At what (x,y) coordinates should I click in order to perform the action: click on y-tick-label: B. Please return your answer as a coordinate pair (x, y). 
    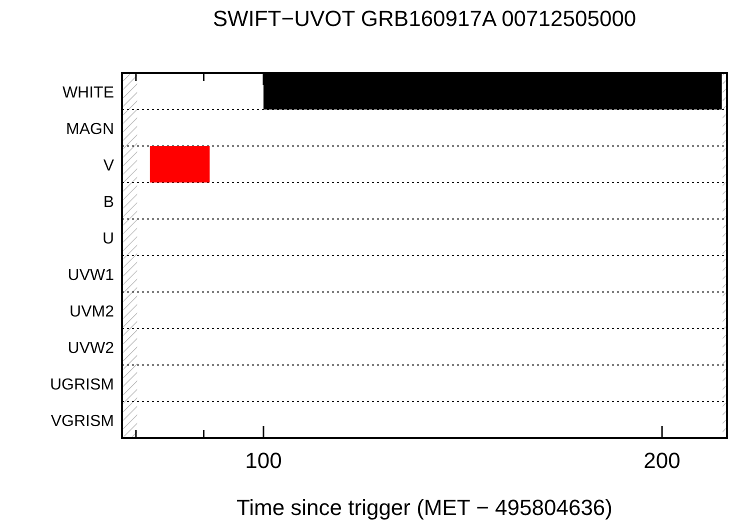
    Looking at the image, I should click on (108, 202).